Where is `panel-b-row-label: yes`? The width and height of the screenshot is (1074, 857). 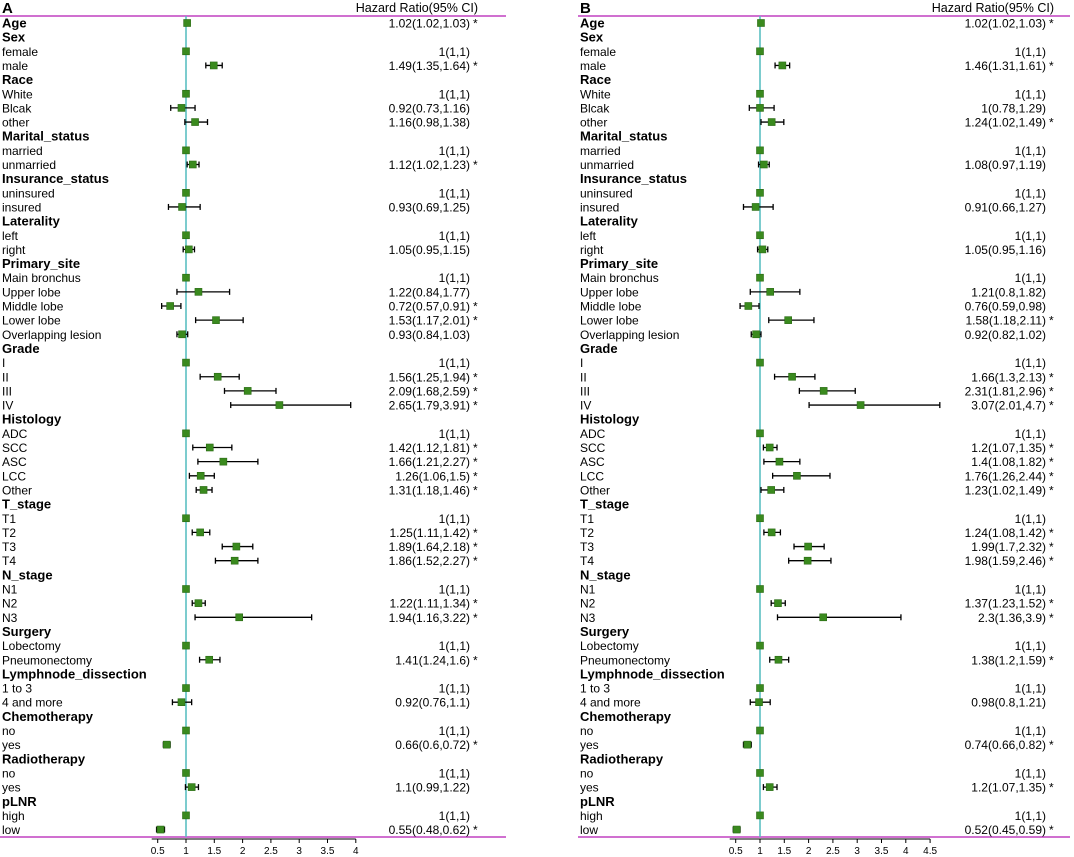 panel-b-row-label: yes is located at coordinates (589, 788).